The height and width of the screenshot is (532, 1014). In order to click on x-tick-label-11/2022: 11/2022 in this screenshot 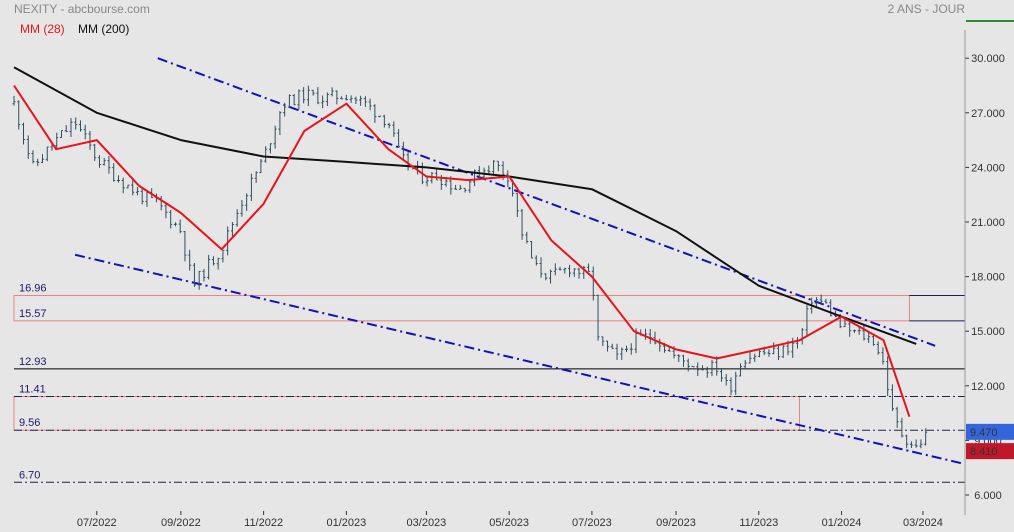, I will do `click(263, 523)`.